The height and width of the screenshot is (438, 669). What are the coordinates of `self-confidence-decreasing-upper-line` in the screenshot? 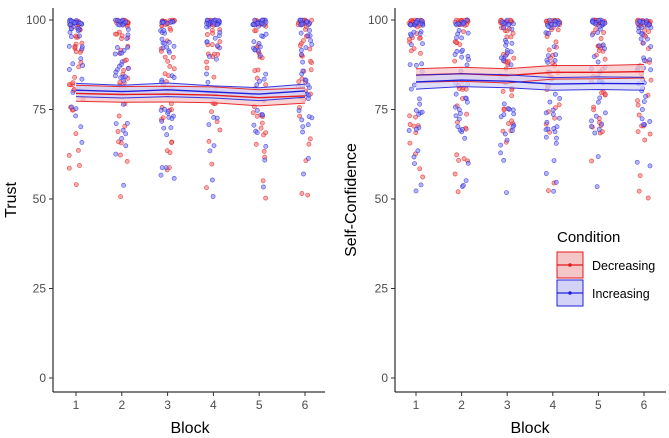 It's located at (530, 66).